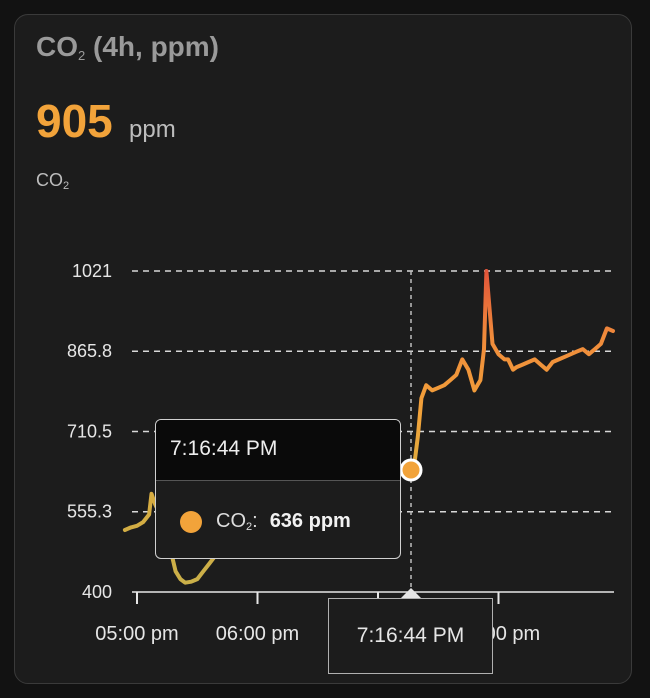  I want to click on axis-pointer-arrow, so click(411, 593).